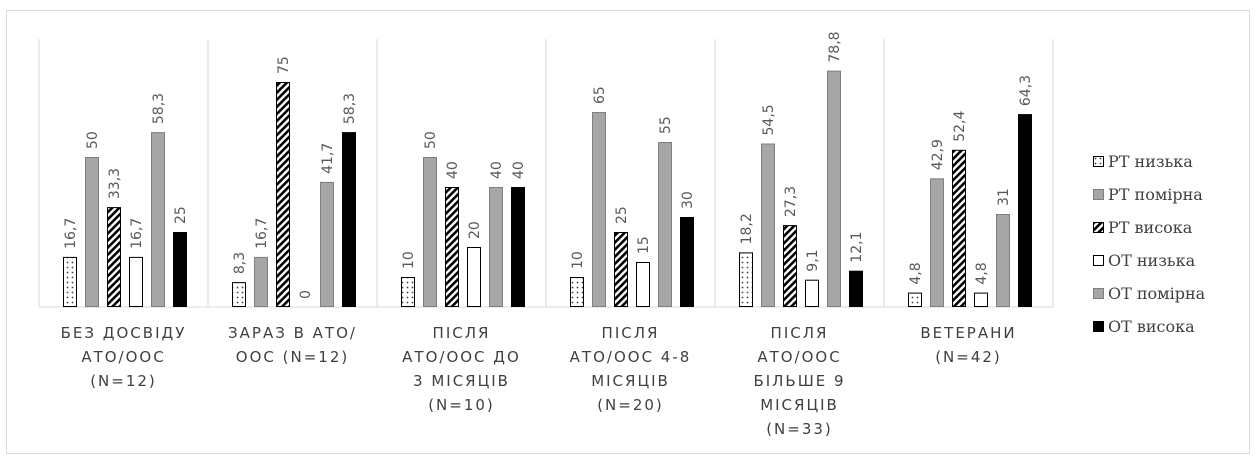 The width and height of the screenshot is (1257, 461). What do you see at coordinates (666, 125) in the screenshot?
I see `bar-value-label: 55` at bounding box center [666, 125].